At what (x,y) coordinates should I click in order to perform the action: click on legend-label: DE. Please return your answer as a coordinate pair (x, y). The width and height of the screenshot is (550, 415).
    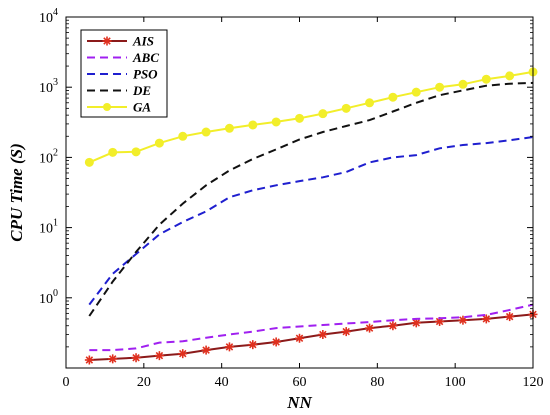
    Looking at the image, I should click on (141, 90).